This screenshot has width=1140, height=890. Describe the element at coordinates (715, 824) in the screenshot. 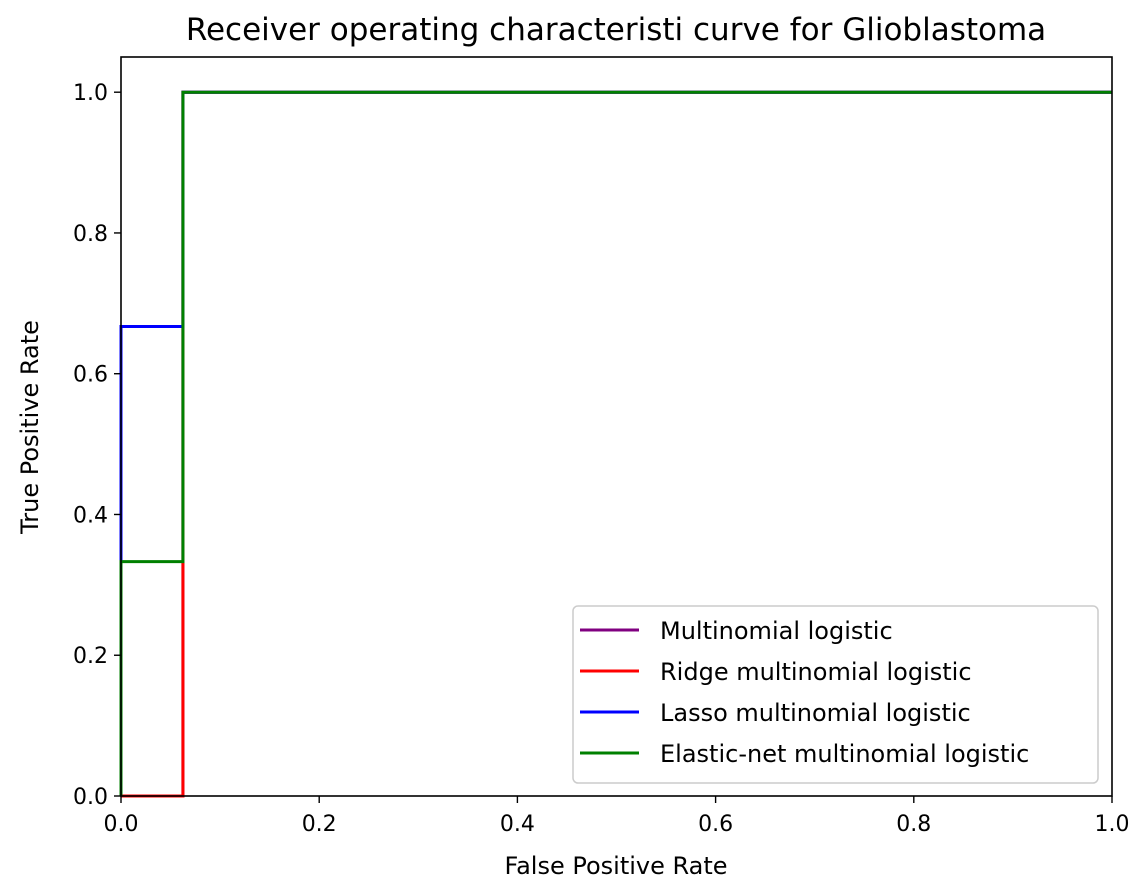

I see `x-tick-label: 0.6` at that location.